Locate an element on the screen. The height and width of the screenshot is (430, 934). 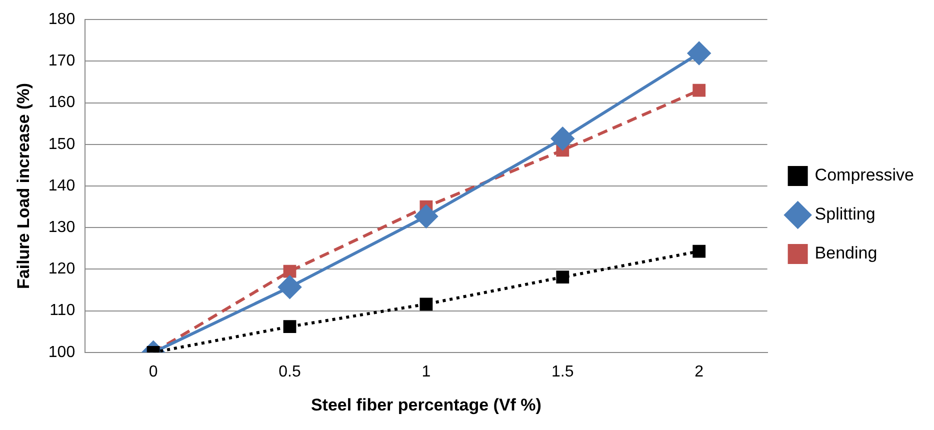
y-tick-label: 140 is located at coordinates (62, 185).